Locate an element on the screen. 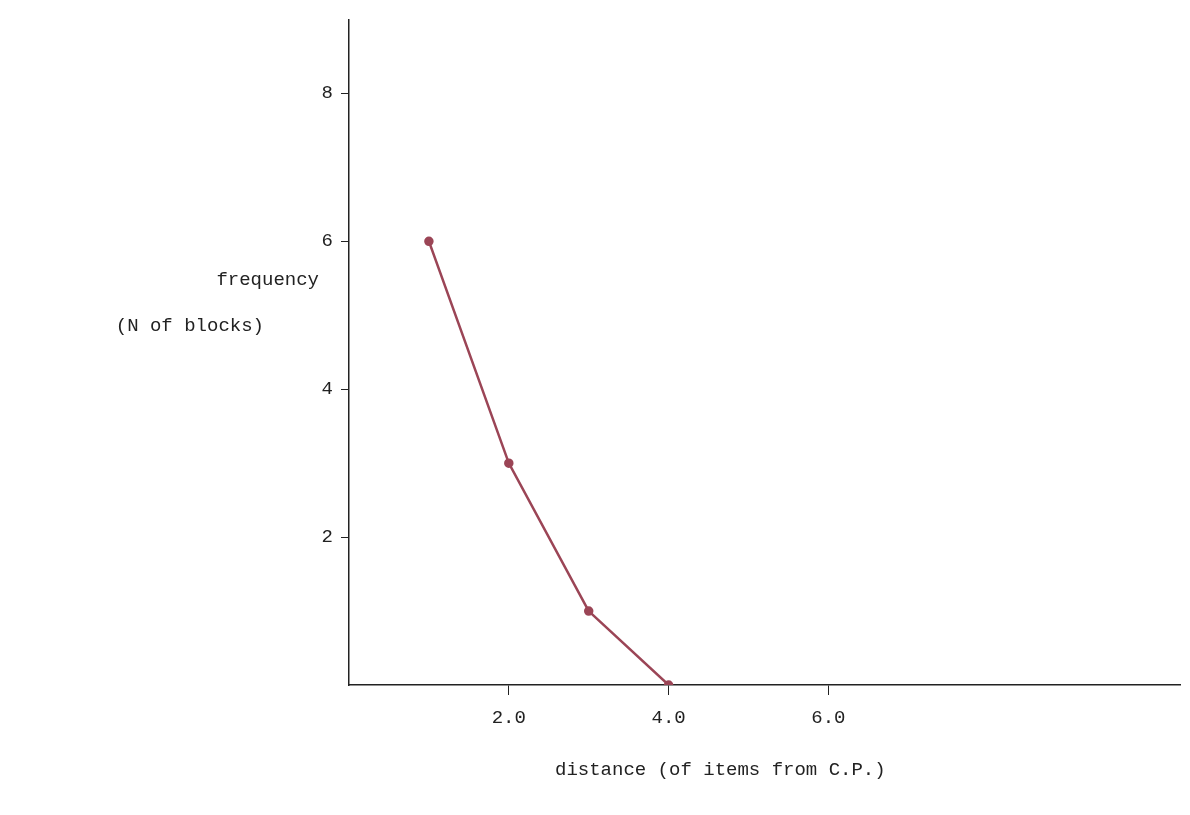 The image size is (1190, 815). y-tick-label: 8 is located at coordinates (327, 93).